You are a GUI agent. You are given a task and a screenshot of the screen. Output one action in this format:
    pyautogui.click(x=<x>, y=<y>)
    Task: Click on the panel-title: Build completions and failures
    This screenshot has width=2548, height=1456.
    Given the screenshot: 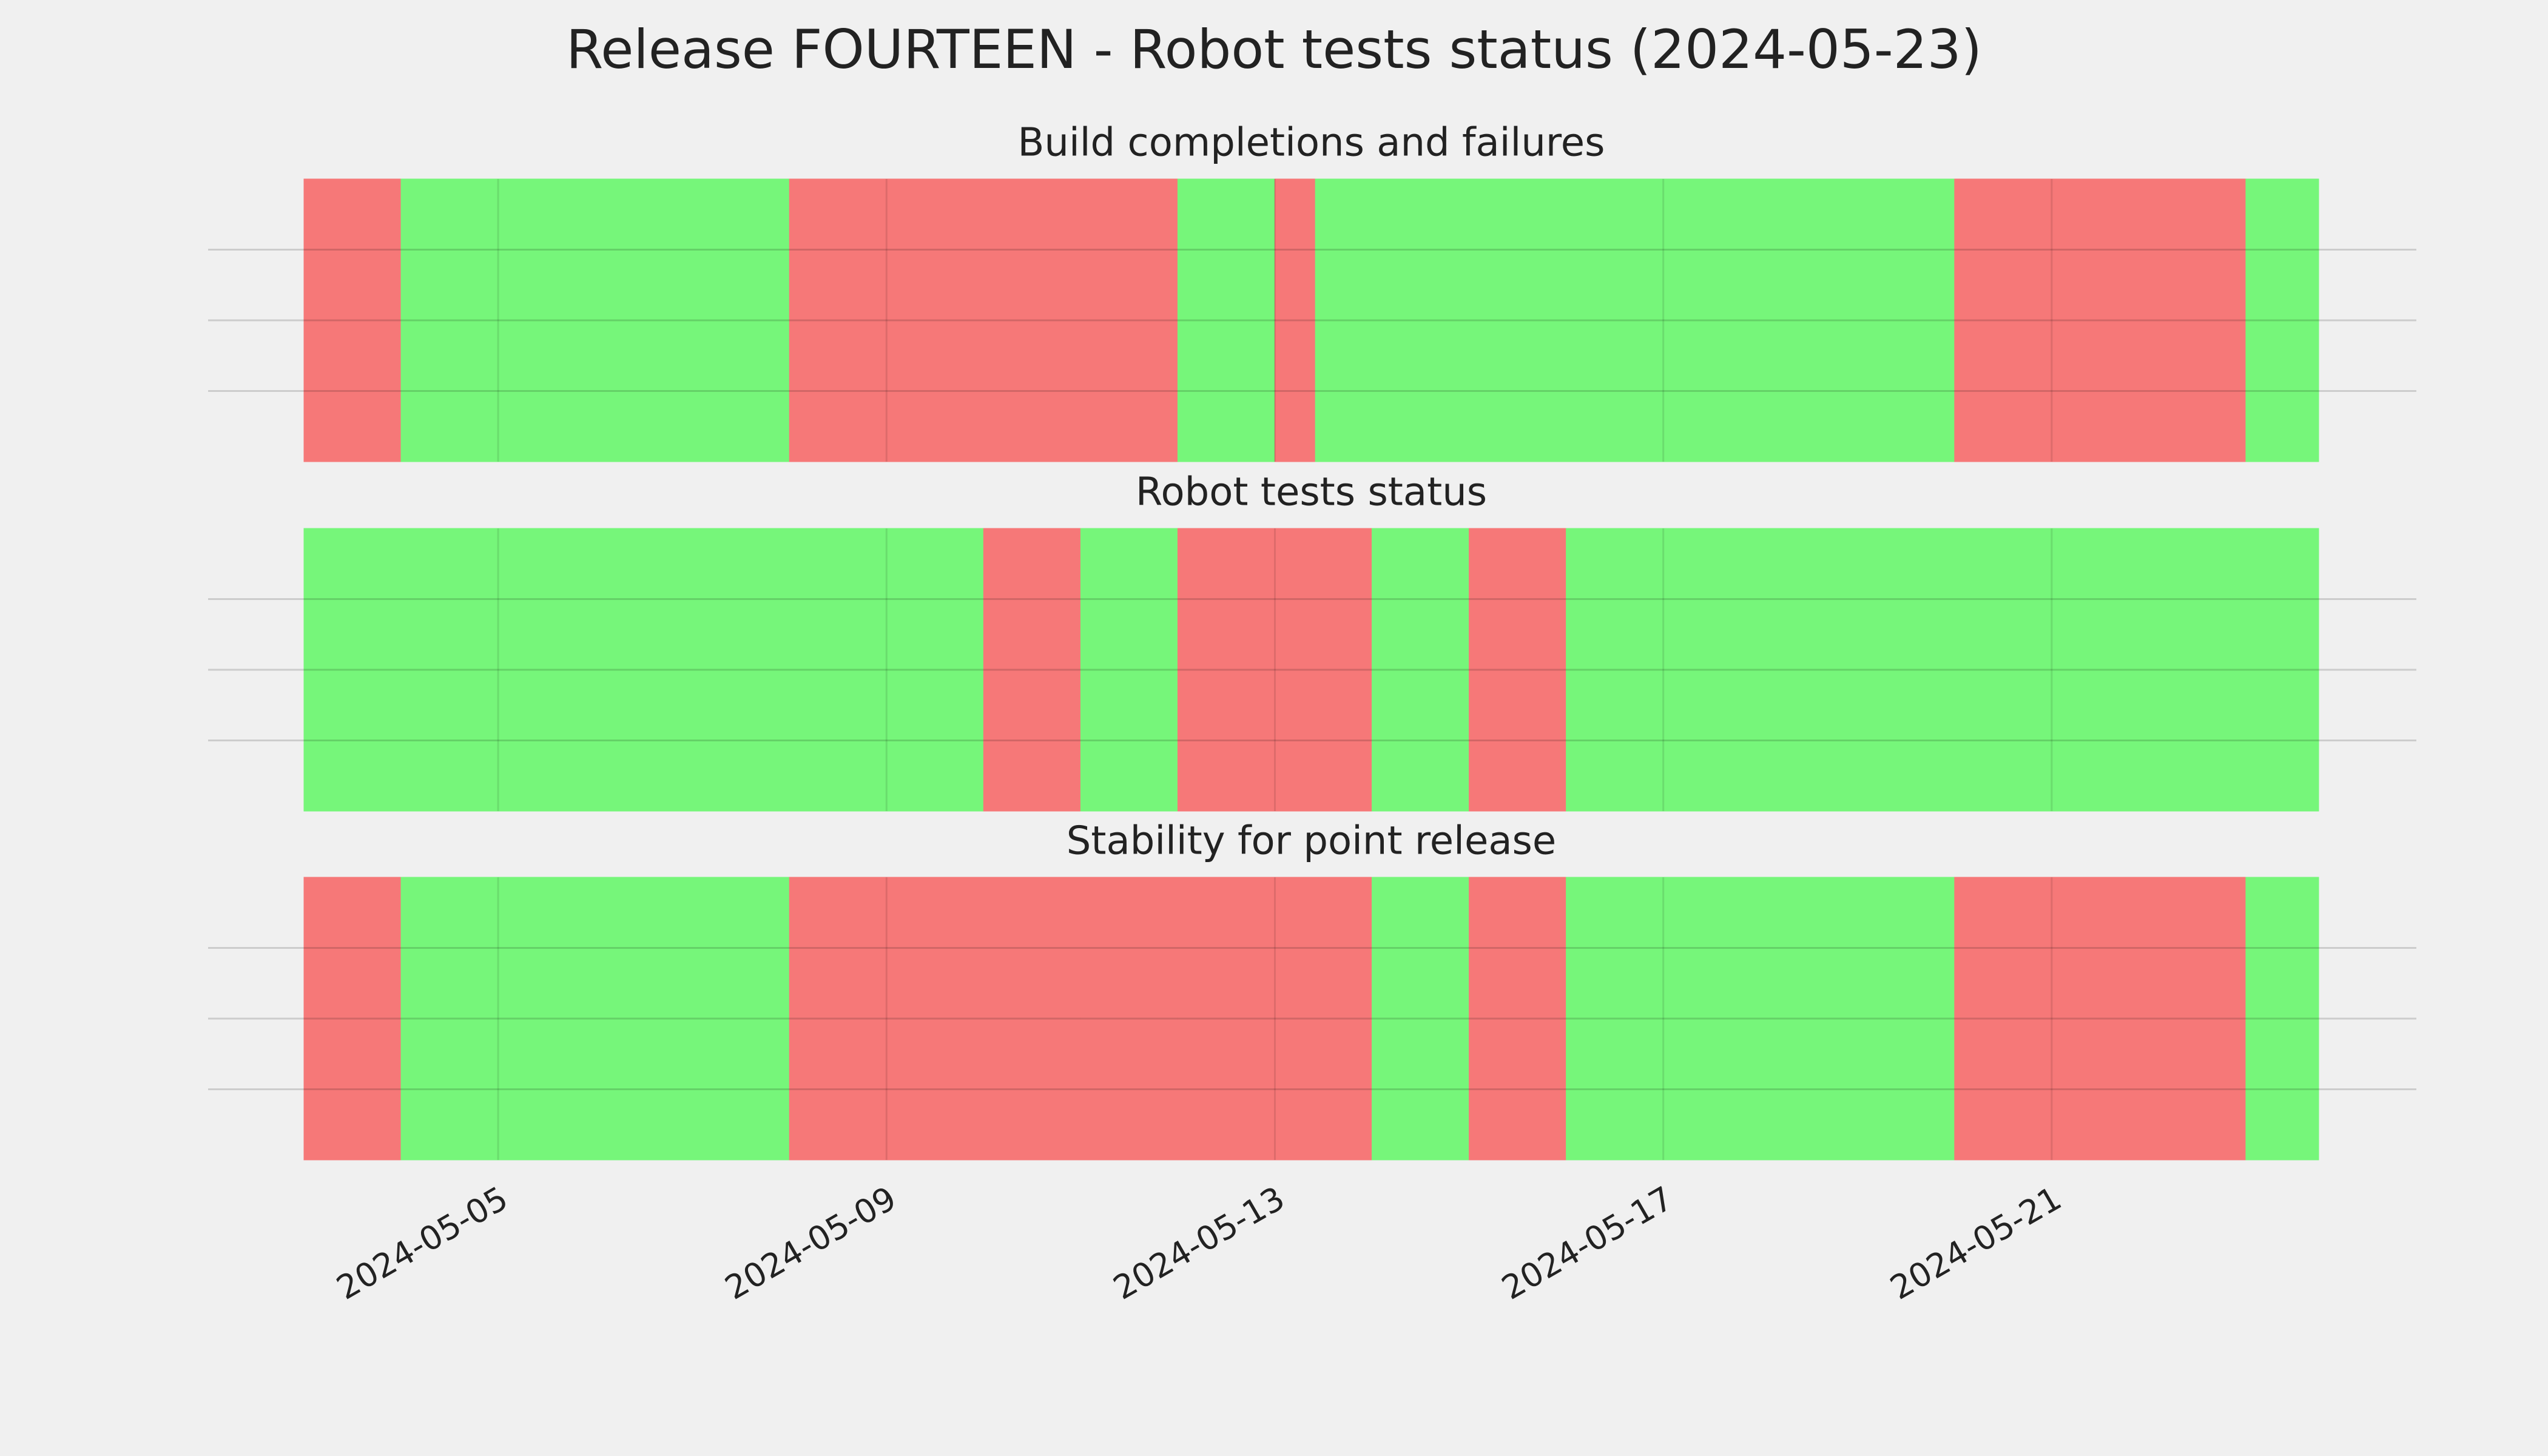 What is the action you would take?
    pyautogui.click(x=1311, y=143)
    